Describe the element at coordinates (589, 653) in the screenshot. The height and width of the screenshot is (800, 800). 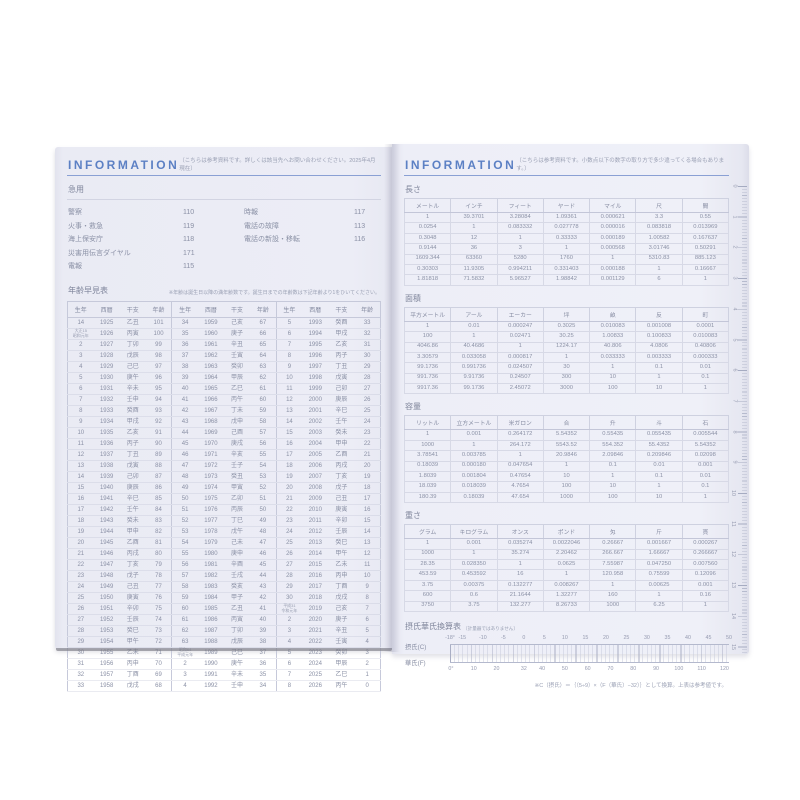
I see `temperature-tick-band` at that location.